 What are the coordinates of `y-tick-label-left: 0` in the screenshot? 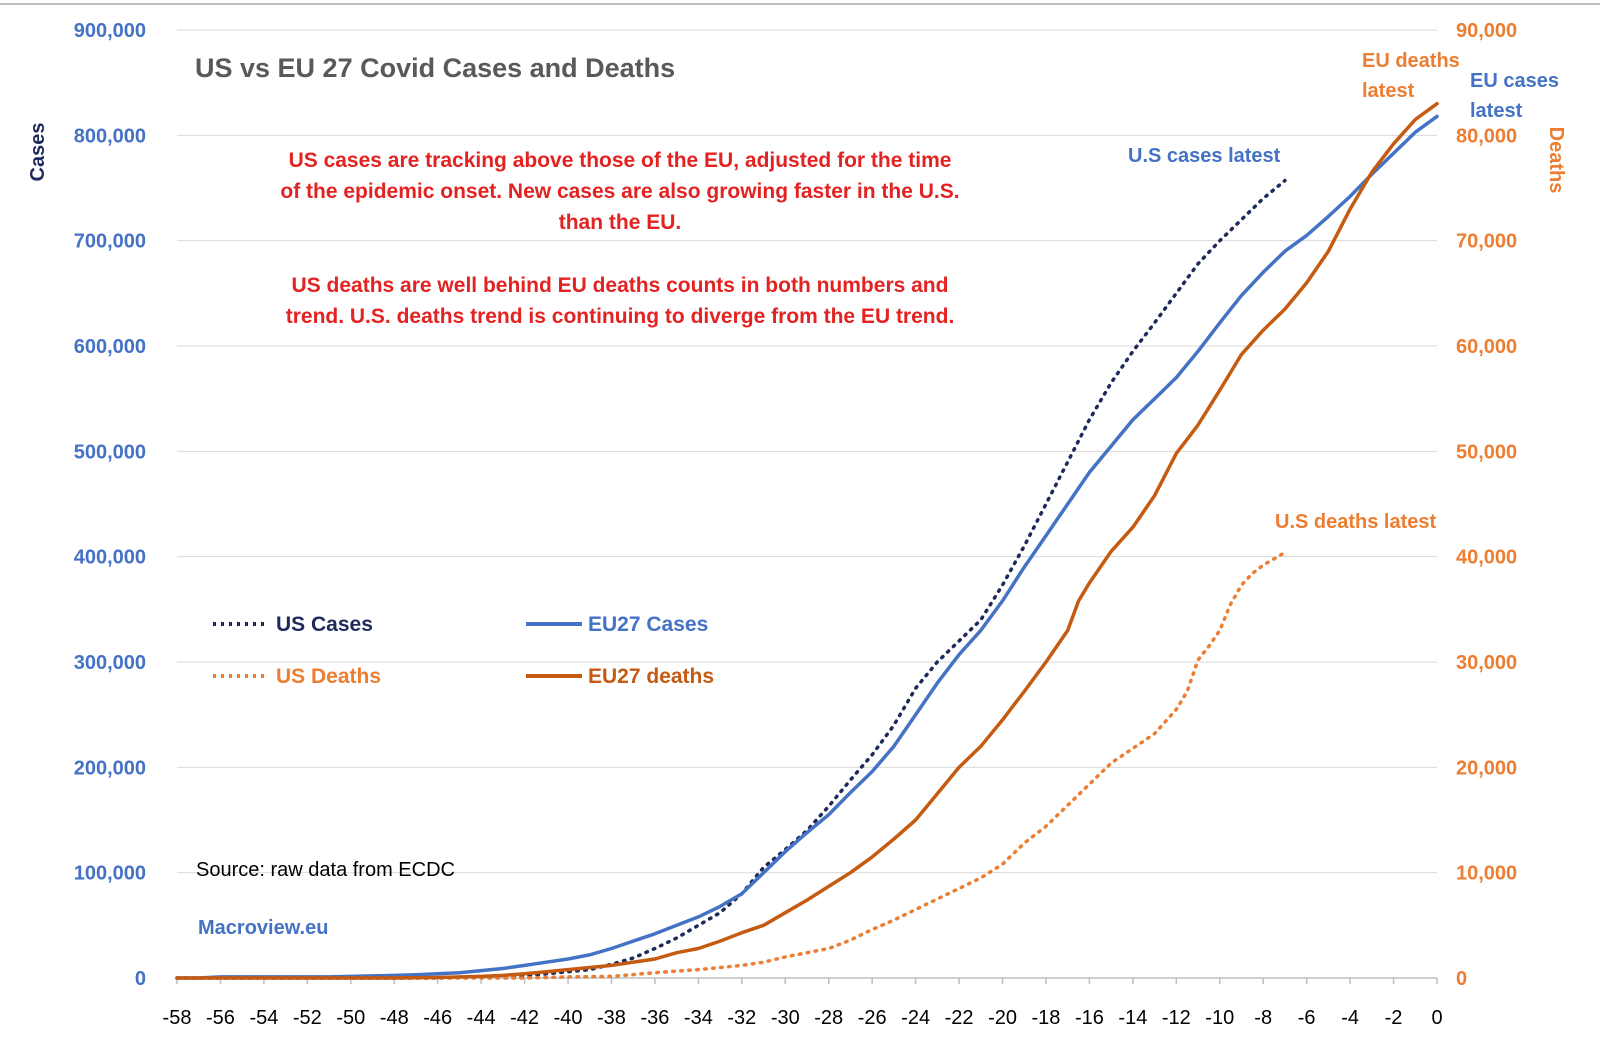 It's located at (140, 979).